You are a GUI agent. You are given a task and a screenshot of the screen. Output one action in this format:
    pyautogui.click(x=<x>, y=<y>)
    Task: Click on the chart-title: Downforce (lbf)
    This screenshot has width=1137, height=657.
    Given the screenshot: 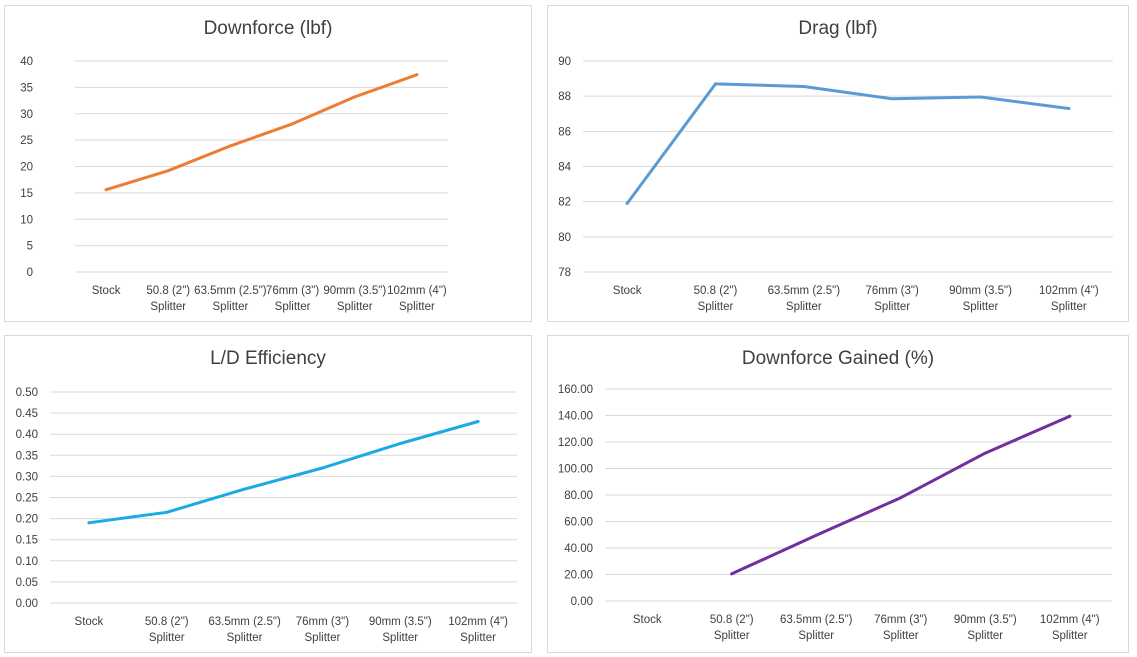 What is the action you would take?
    pyautogui.click(x=268, y=28)
    